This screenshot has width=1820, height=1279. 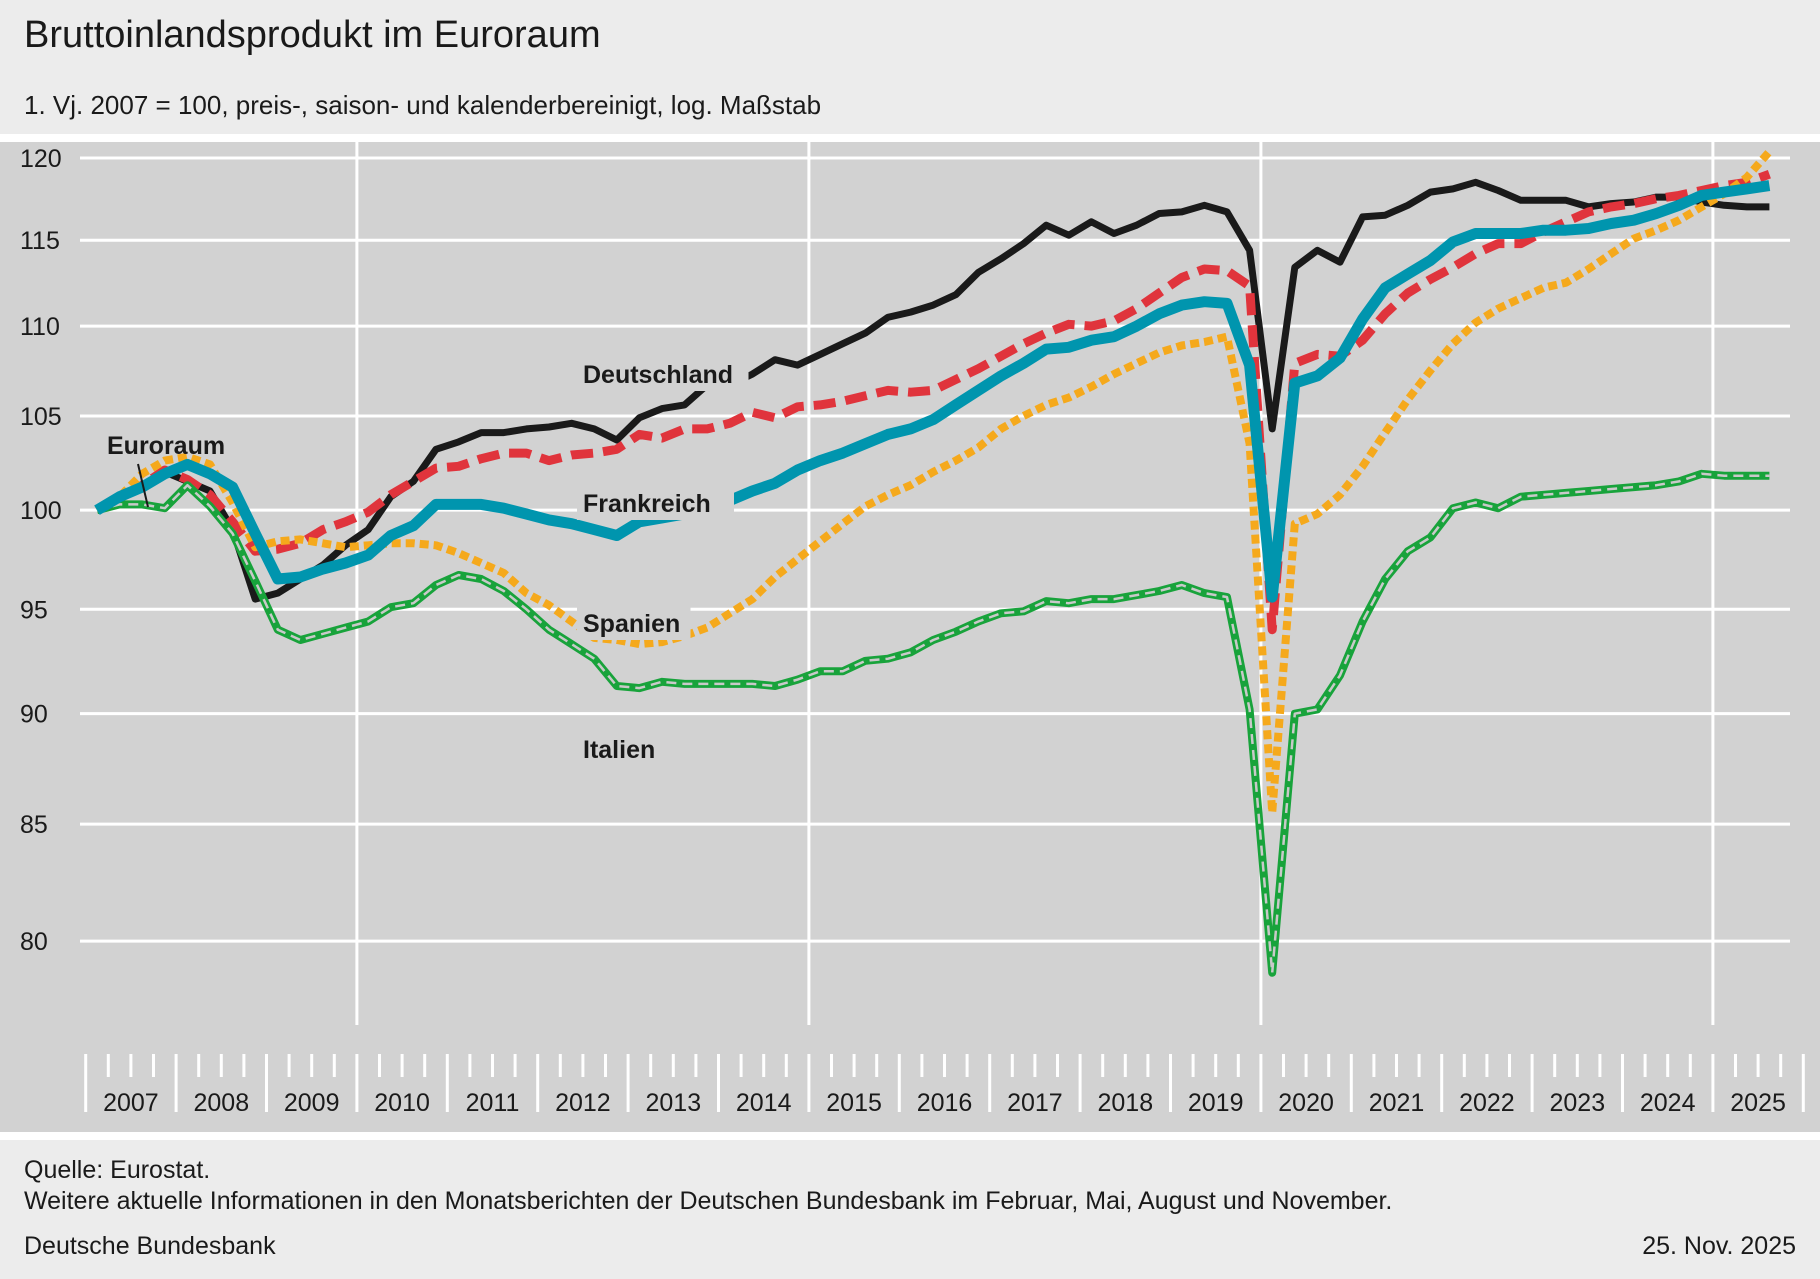 What do you see at coordinates (34, 825) in the screenshot?
I see `y-tick-label: 85` at bounding box center [34, 825].